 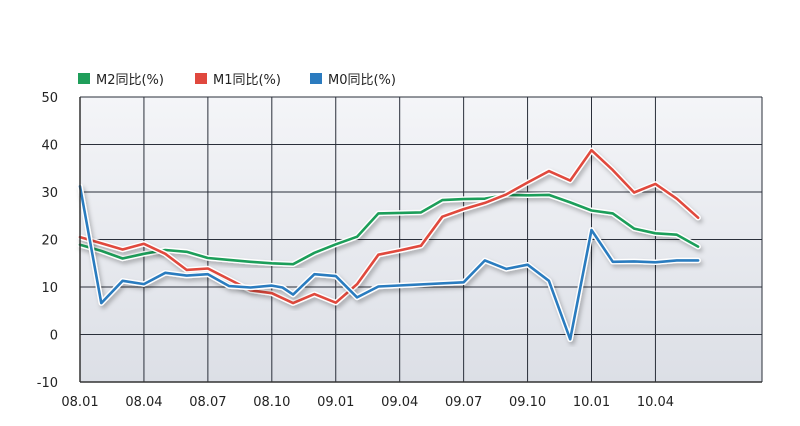 What do you see at coordinates (591, 402) in the screenshot?
I see `x-tick-label: 10.01` at bounding box center [591, 402].